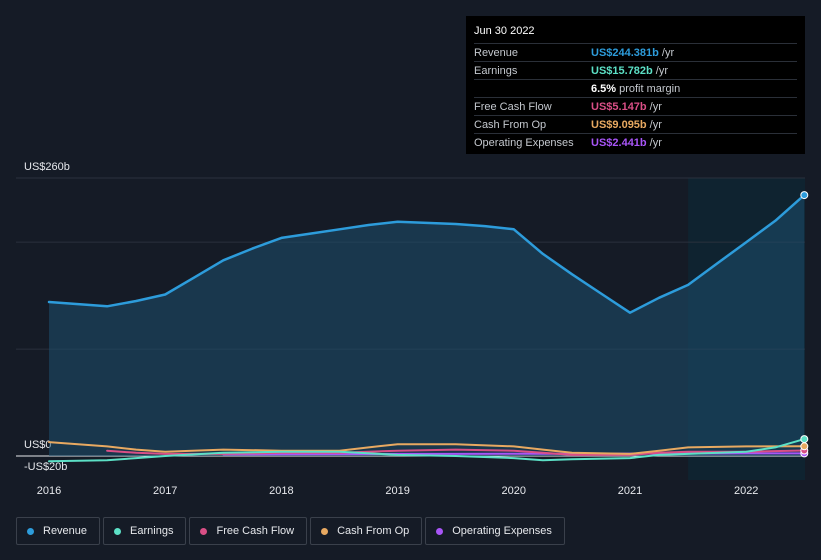  Describe the element at coordinates (804, 439) in the screenshot. I see `series-endpoint-earnings` at that location.